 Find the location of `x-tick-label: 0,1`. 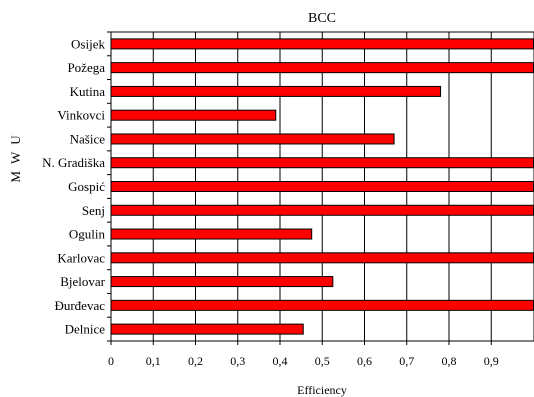

x-tick-label: 0,1 is located at coordinates (153, 361).